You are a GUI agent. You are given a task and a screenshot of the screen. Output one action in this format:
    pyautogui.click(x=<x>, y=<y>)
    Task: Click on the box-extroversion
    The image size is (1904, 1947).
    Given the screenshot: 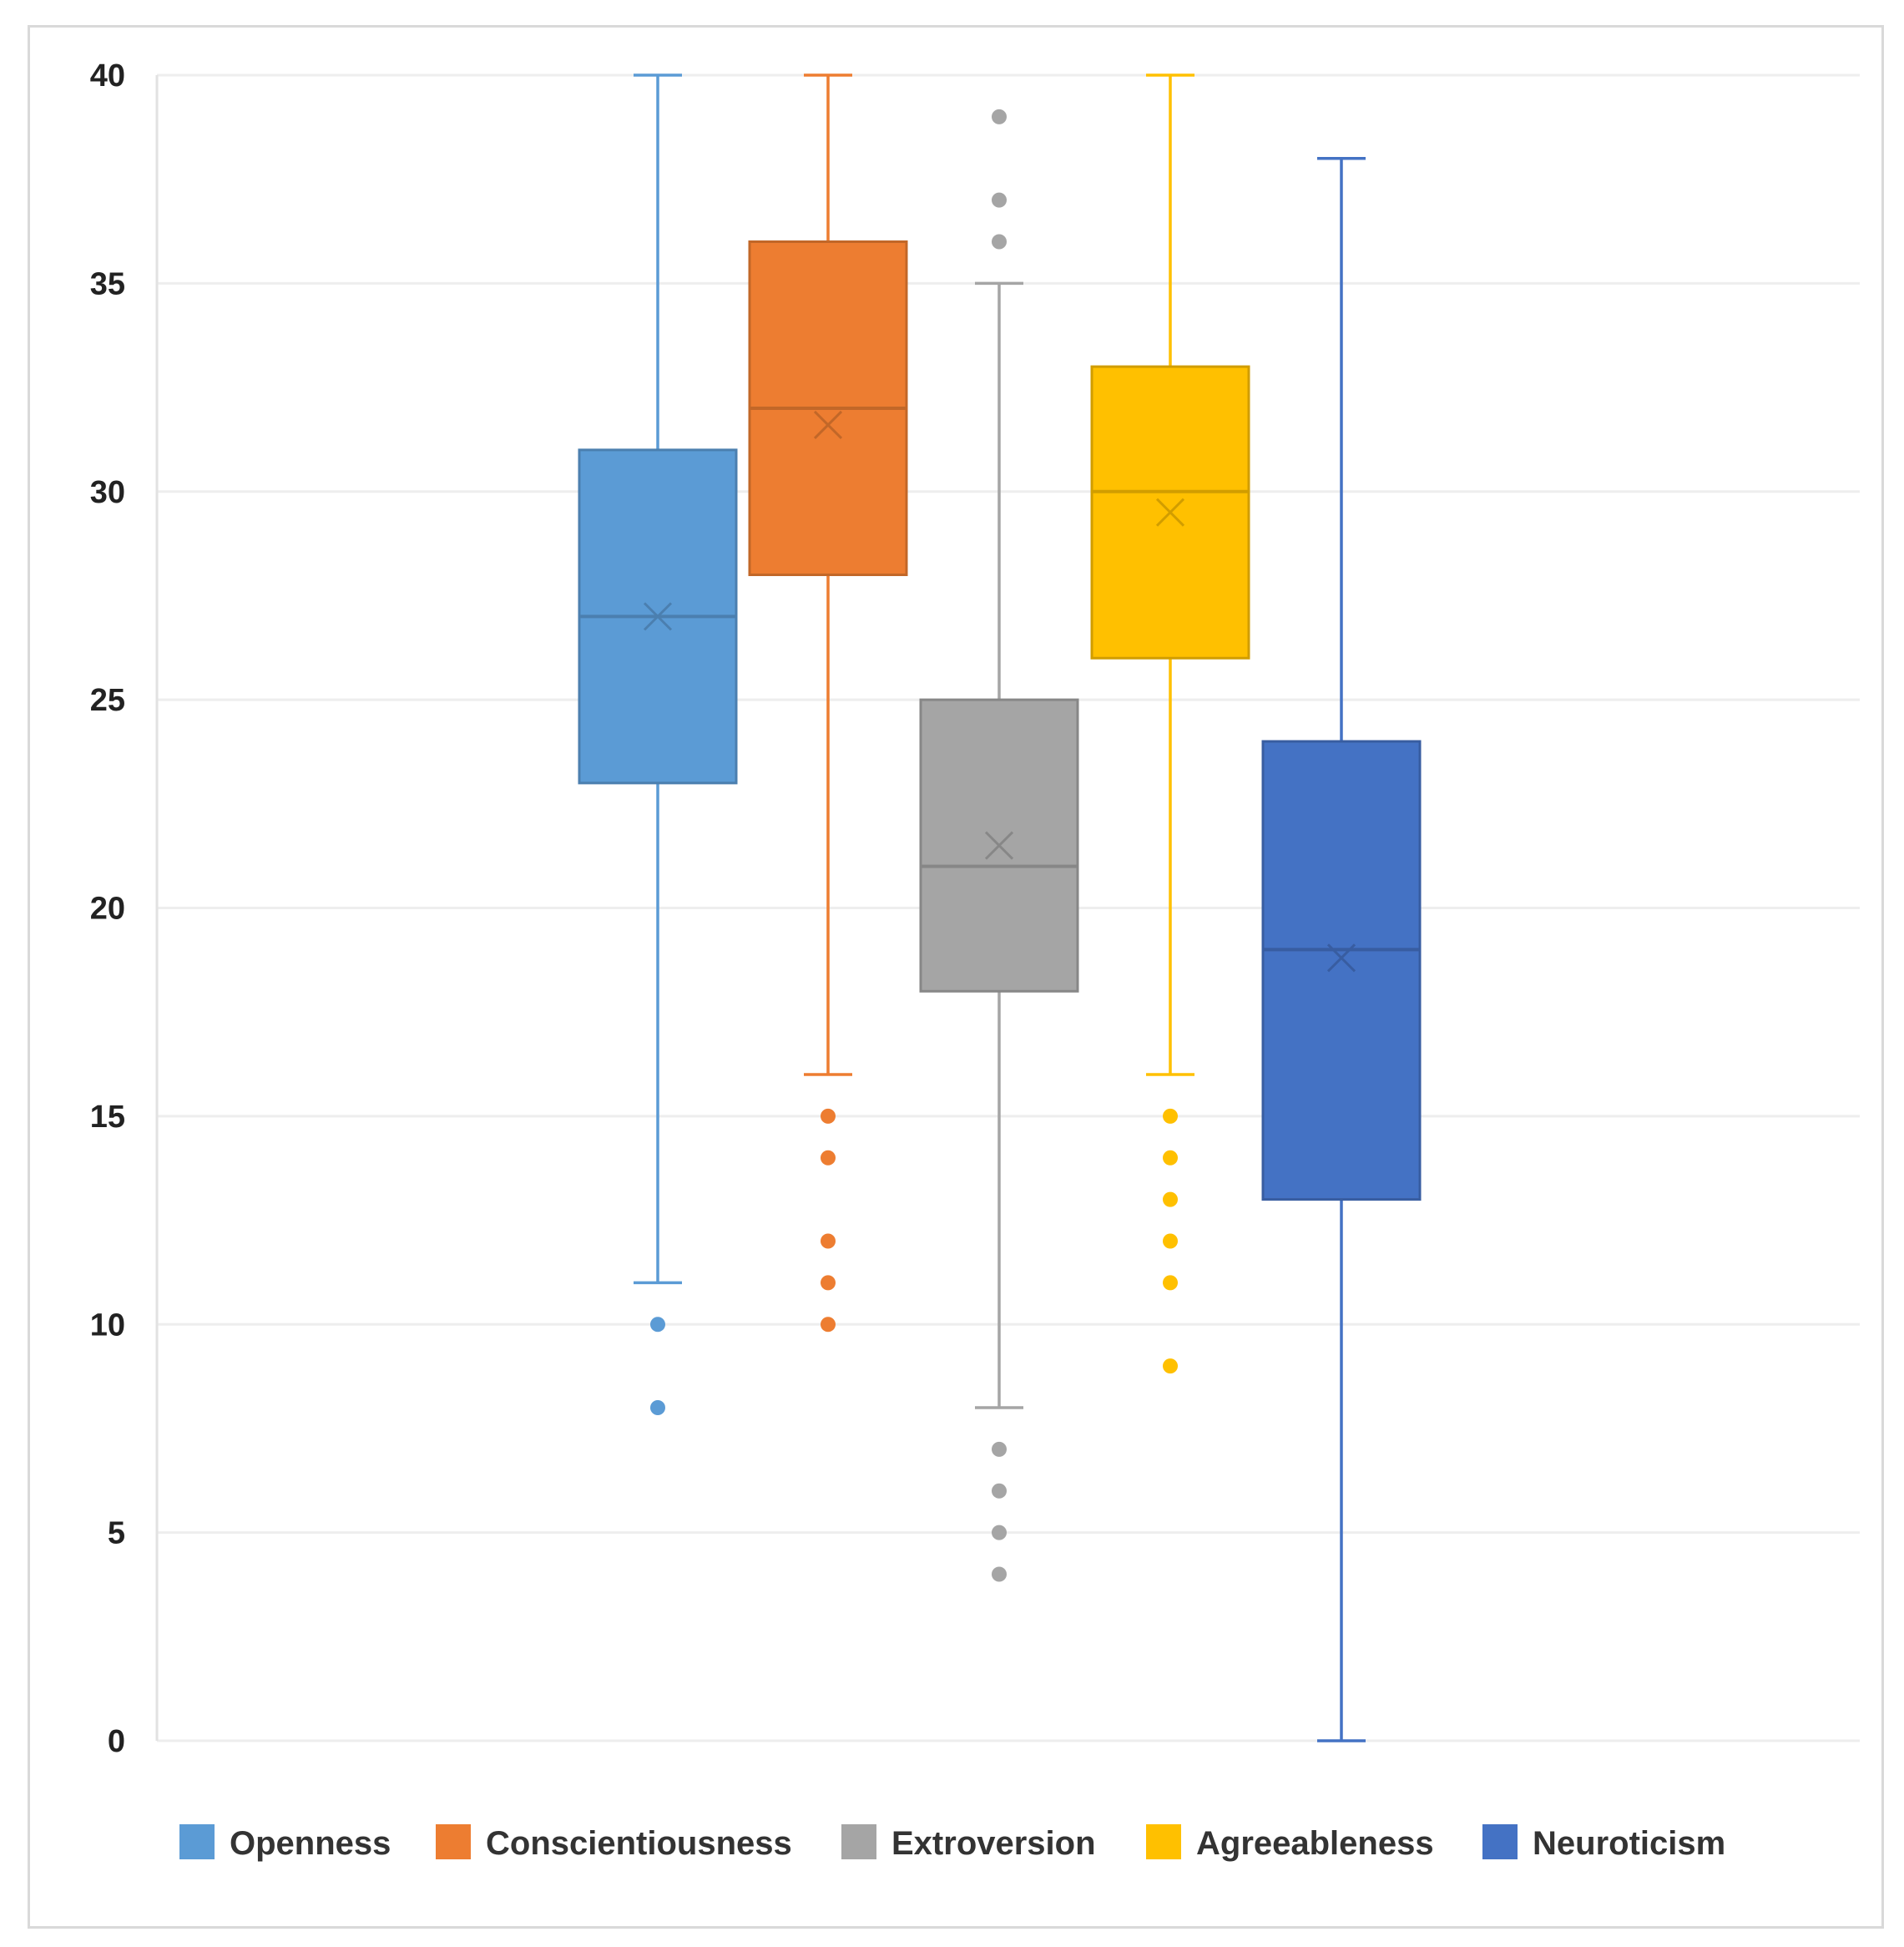 What is the action you would take?
    pyautogui.click(x=999, y=846)
    